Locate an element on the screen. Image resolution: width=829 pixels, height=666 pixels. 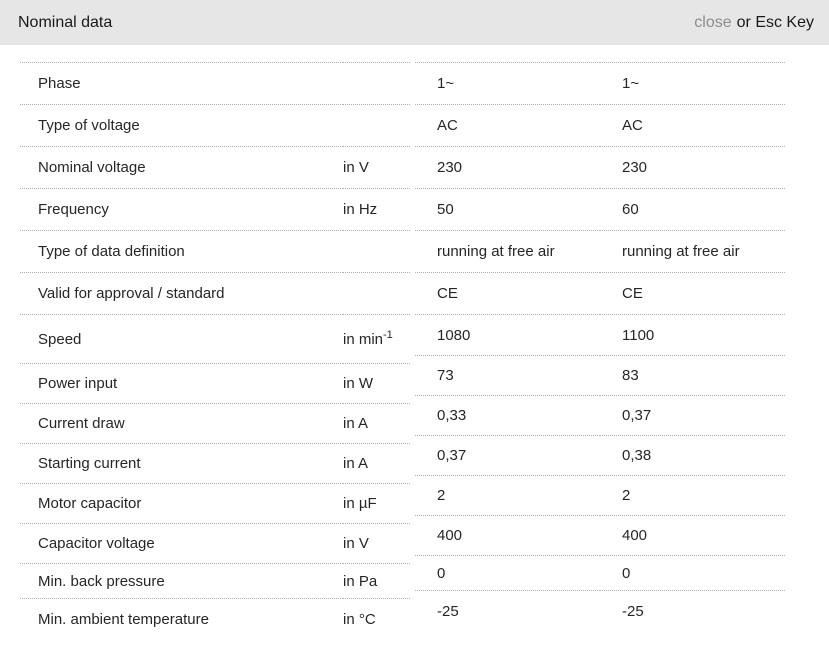
row-value: -25 is located at coordinates (633, 612).